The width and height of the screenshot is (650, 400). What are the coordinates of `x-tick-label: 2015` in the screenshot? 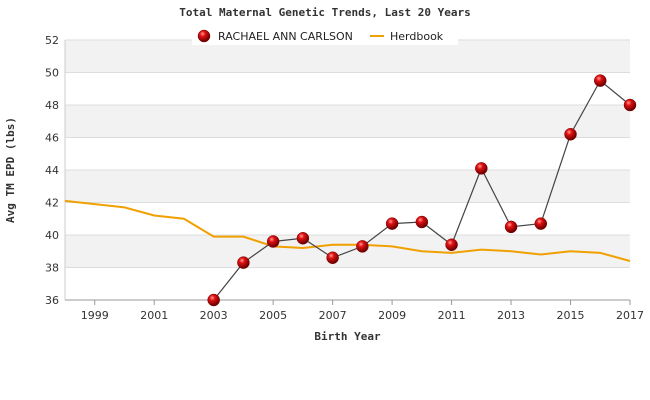 It's located at (571, 315).